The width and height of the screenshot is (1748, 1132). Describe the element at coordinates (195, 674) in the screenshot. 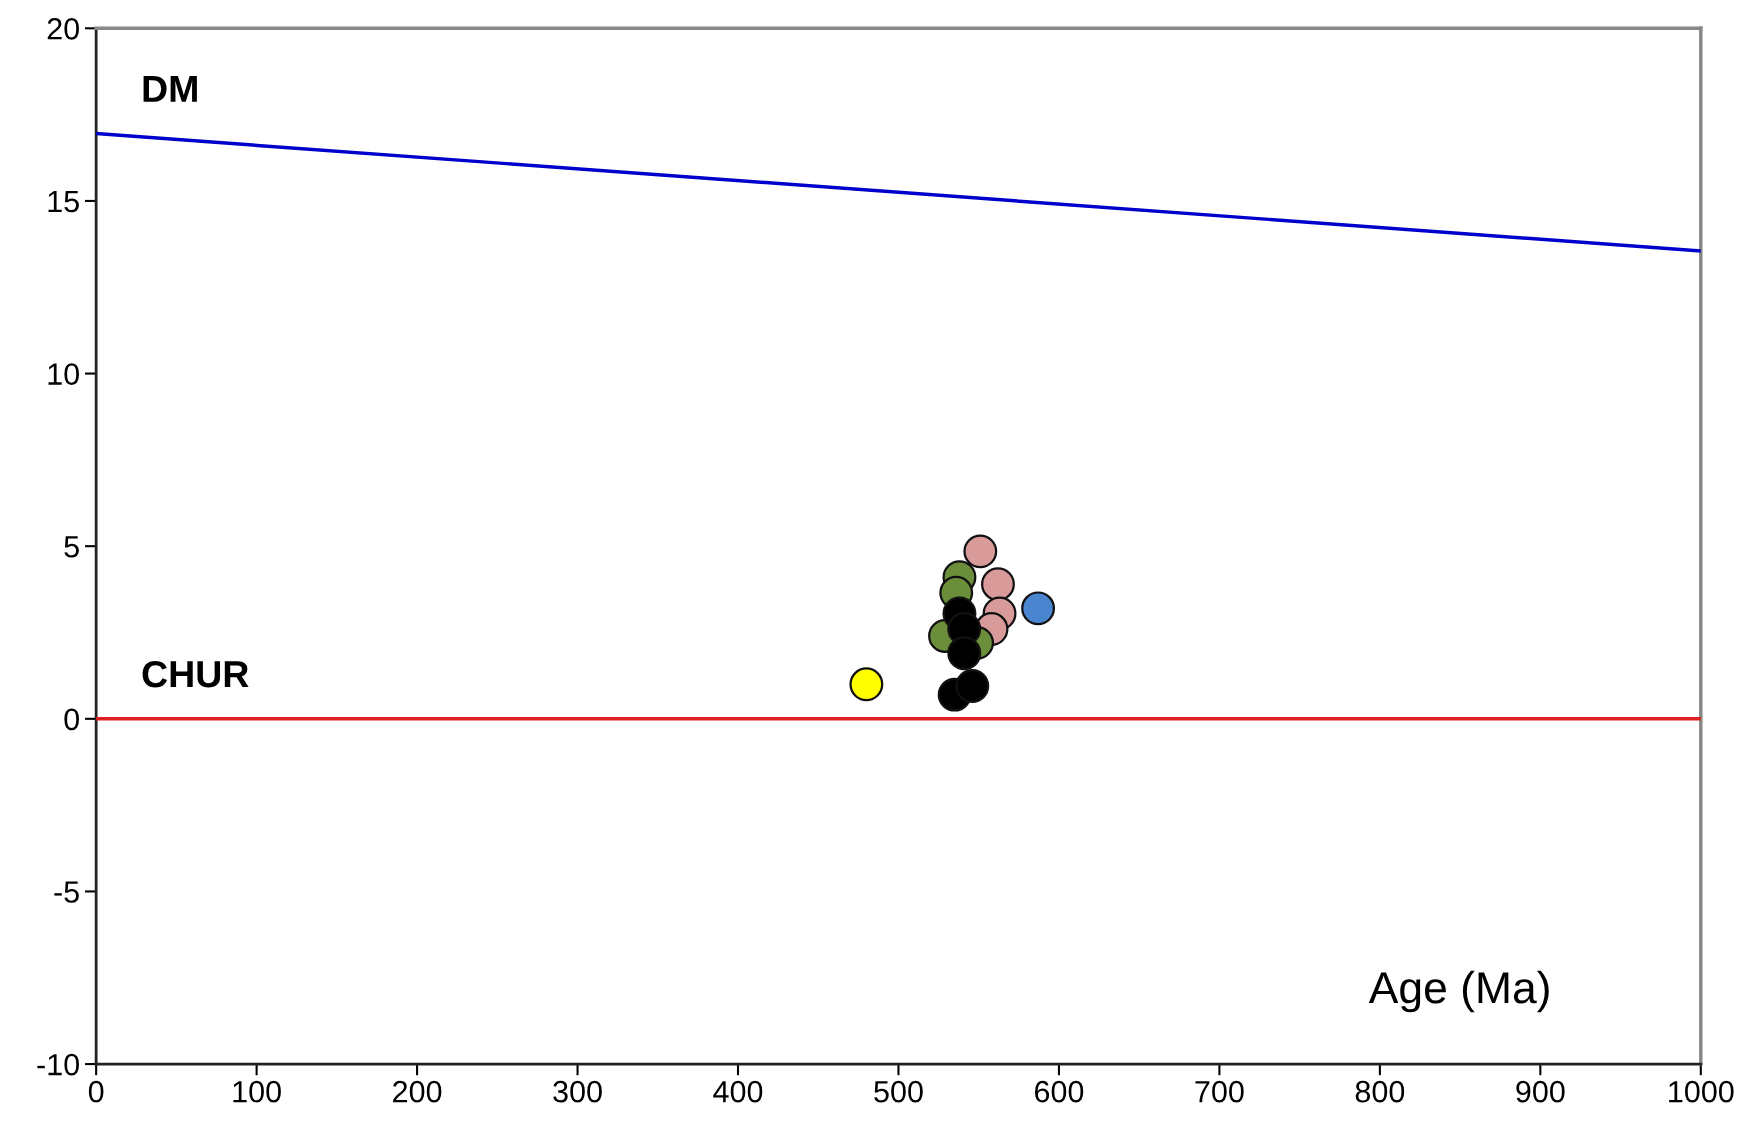

I see `series-label: CHUR` at that location.